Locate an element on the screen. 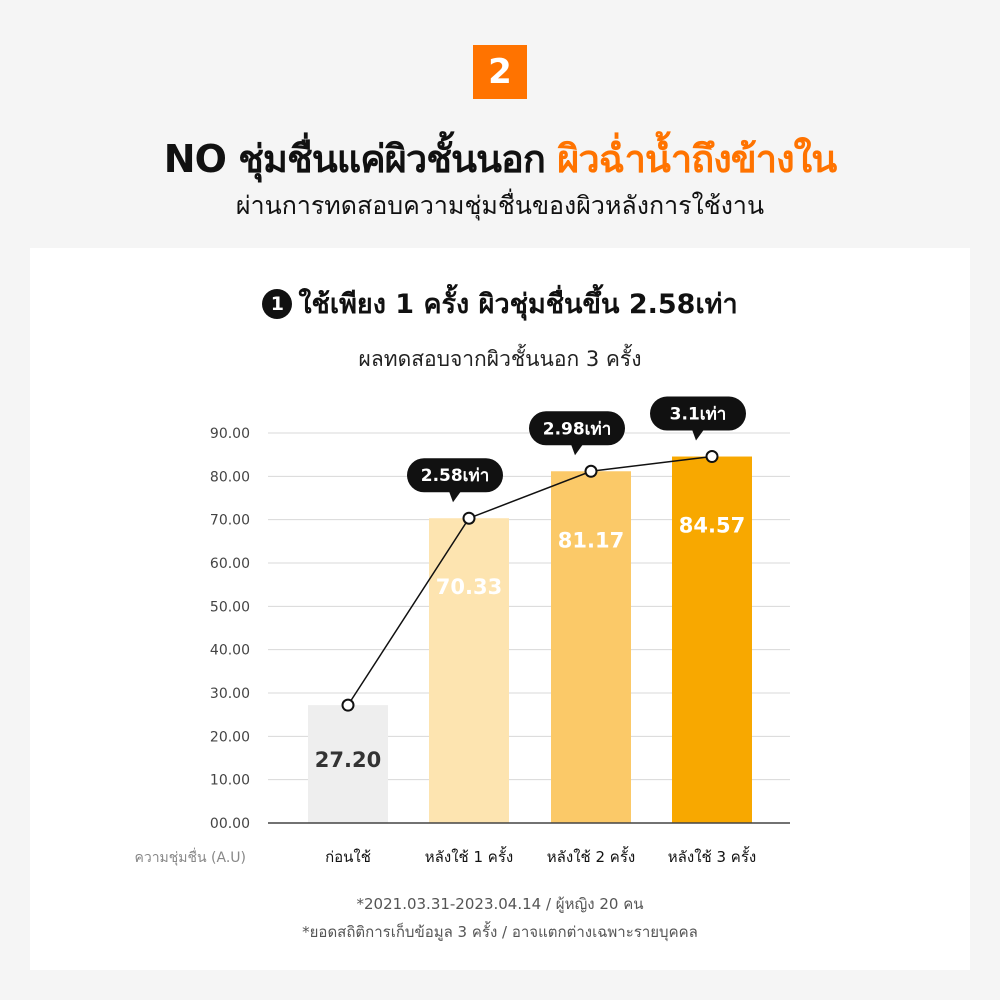 This screenshot has width=1000, height=1000. x-tick-label: ก่อนใช้ is located at coordinates (348, 857).